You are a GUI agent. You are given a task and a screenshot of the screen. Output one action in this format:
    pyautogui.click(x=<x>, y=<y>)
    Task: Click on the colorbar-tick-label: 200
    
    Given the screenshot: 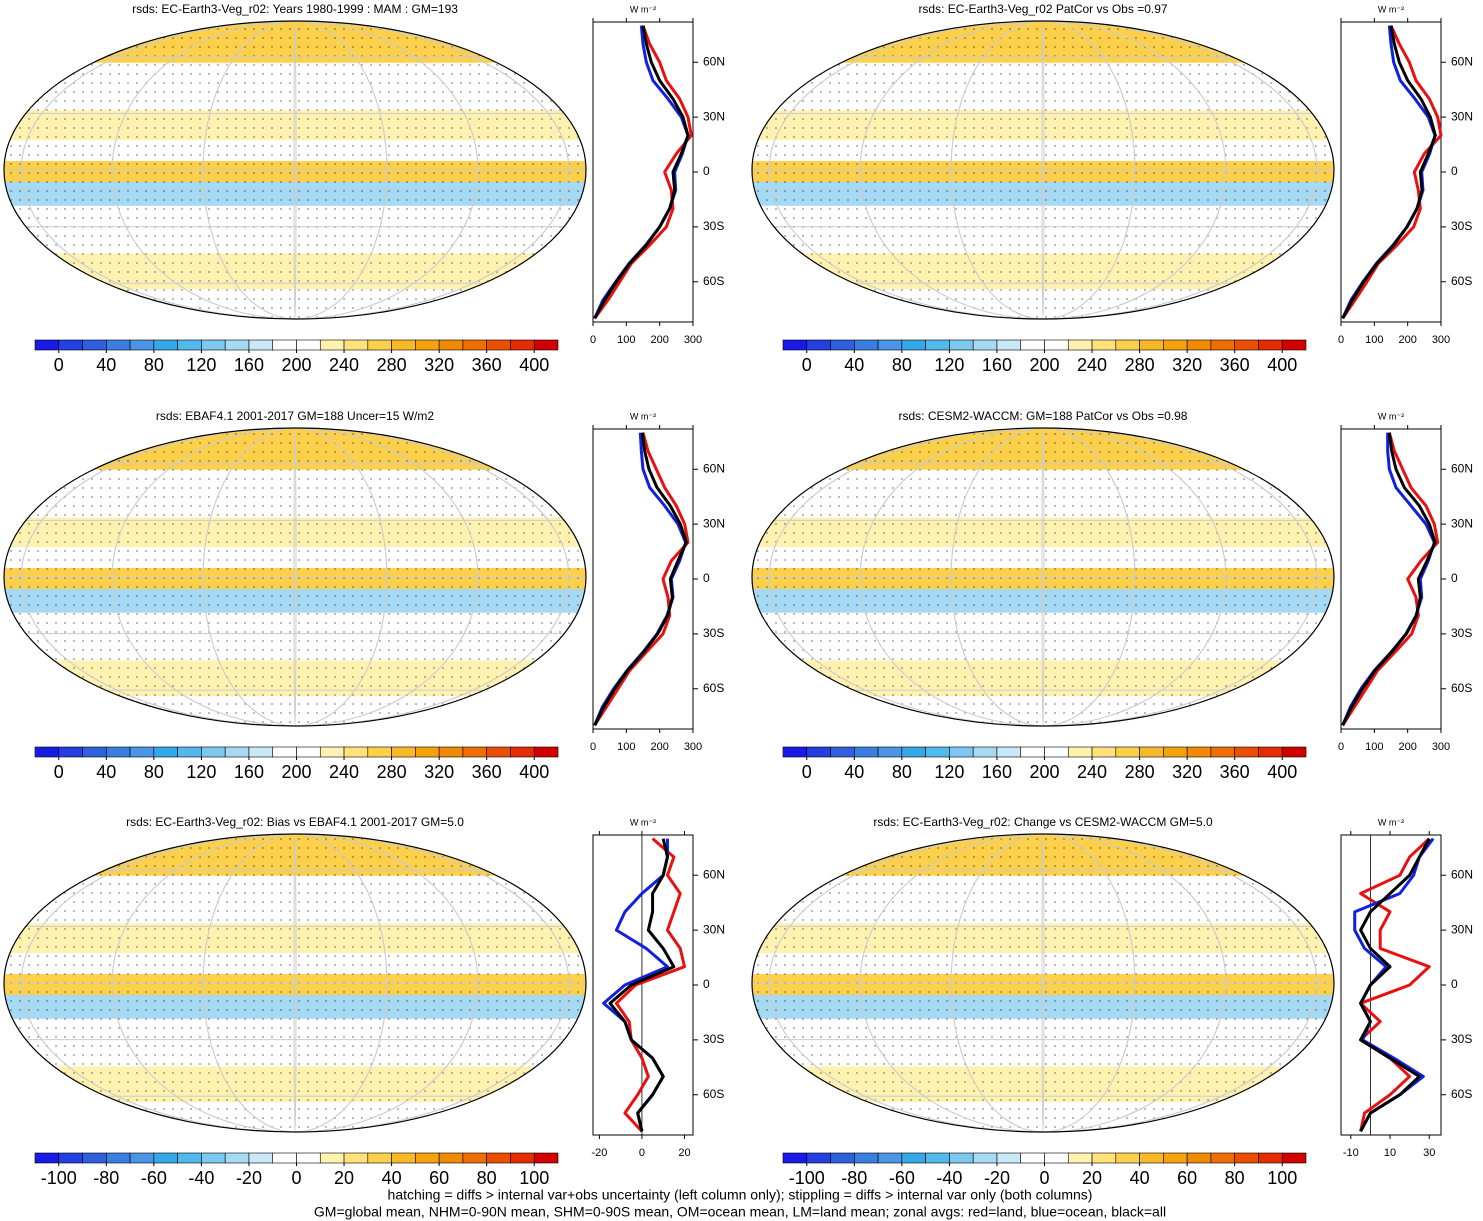 What is the action you would take?
    pyautogui.click(x=296, y=365)
    